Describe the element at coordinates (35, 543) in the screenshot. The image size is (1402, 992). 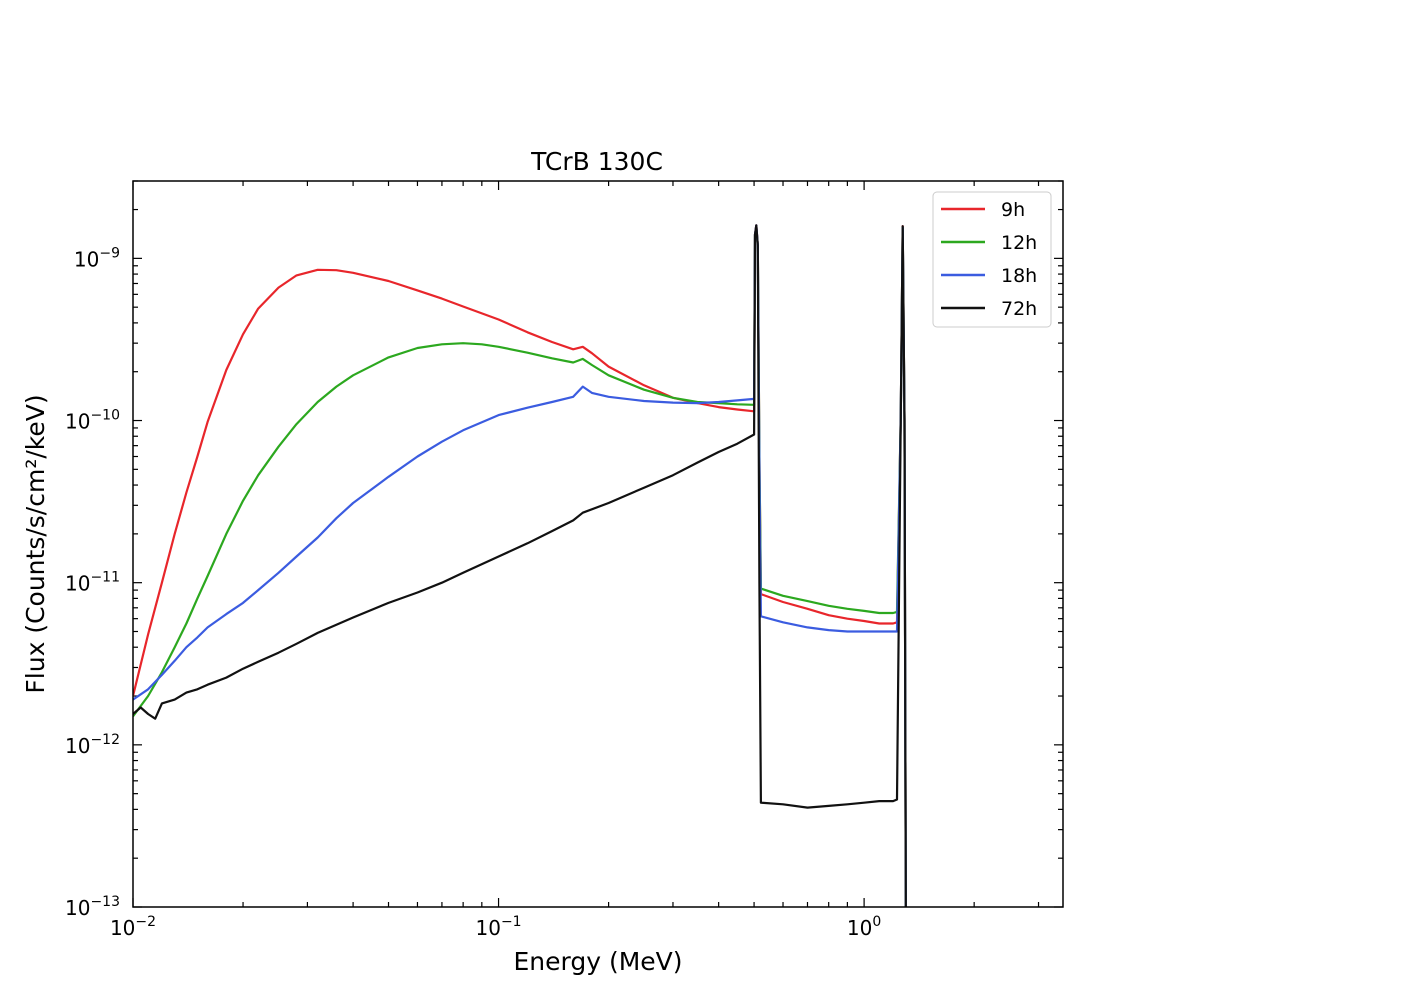
I see `y-axis-label: Flux (Counts/s/cm²/keV)` at that location.